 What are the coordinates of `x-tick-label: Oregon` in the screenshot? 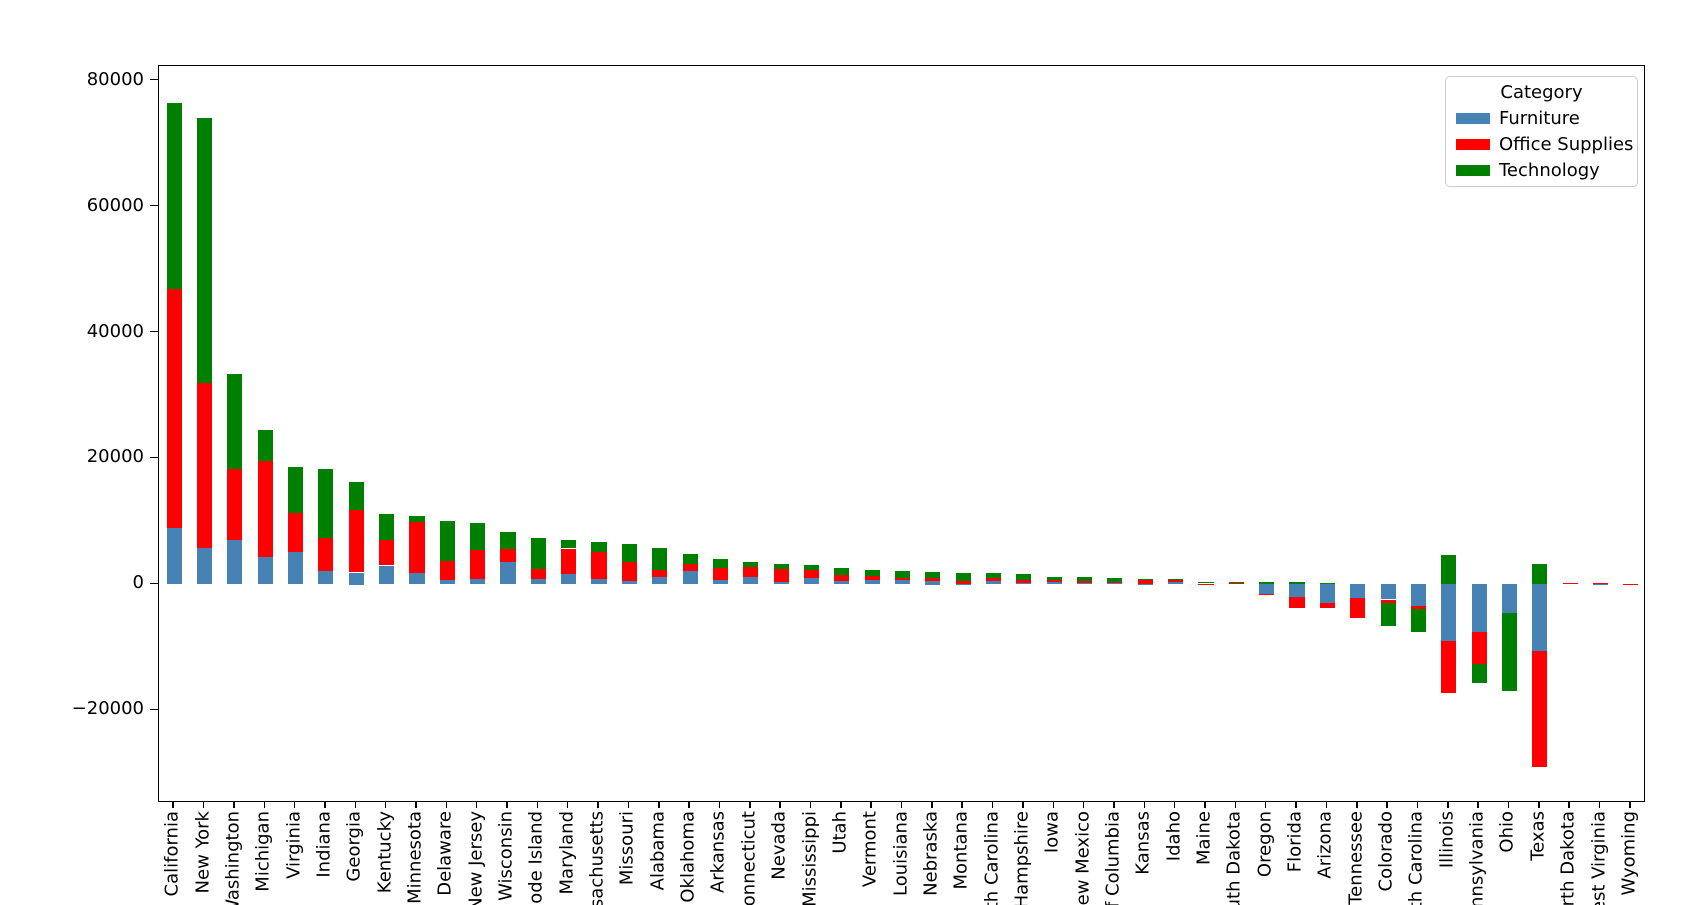 It's located at (1265, 844).